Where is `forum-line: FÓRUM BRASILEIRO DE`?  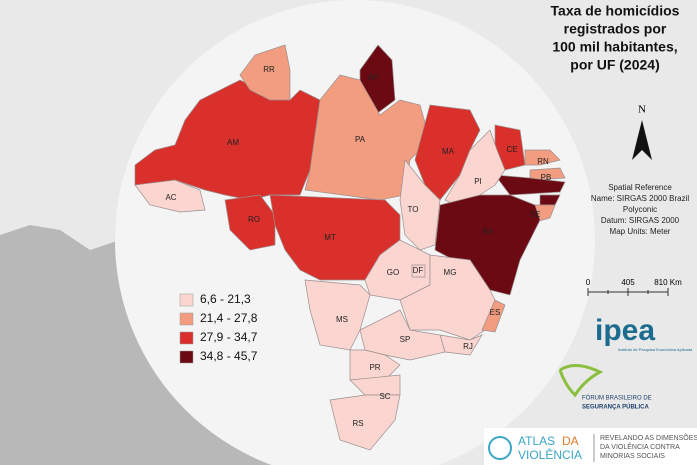
forum-line: FÓRUM BRASILEIRO DE is located at coordinates (617, 398).